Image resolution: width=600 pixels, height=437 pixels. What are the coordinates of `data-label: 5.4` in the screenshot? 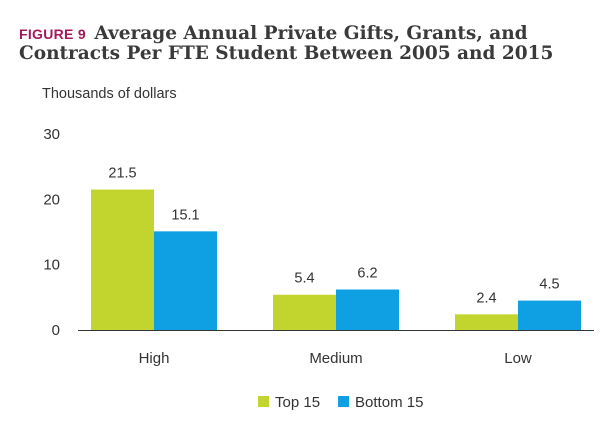 It's located at (304, 279).